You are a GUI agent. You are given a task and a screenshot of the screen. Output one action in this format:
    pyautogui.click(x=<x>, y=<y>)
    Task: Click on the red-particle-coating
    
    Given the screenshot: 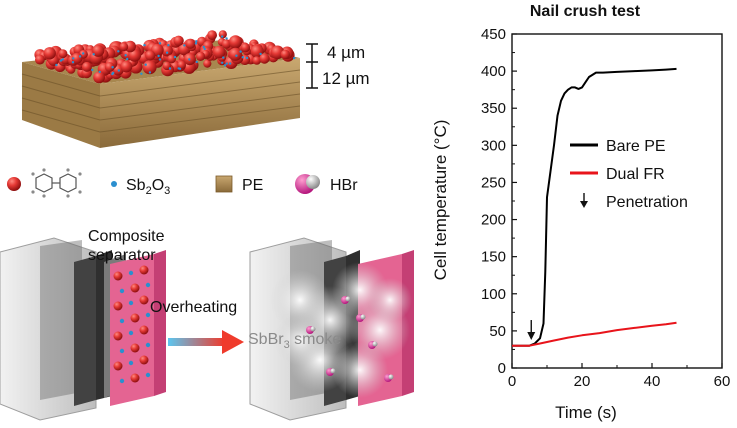 What is the action you would take?
    pyautogui.click(x=165, y=57)
    